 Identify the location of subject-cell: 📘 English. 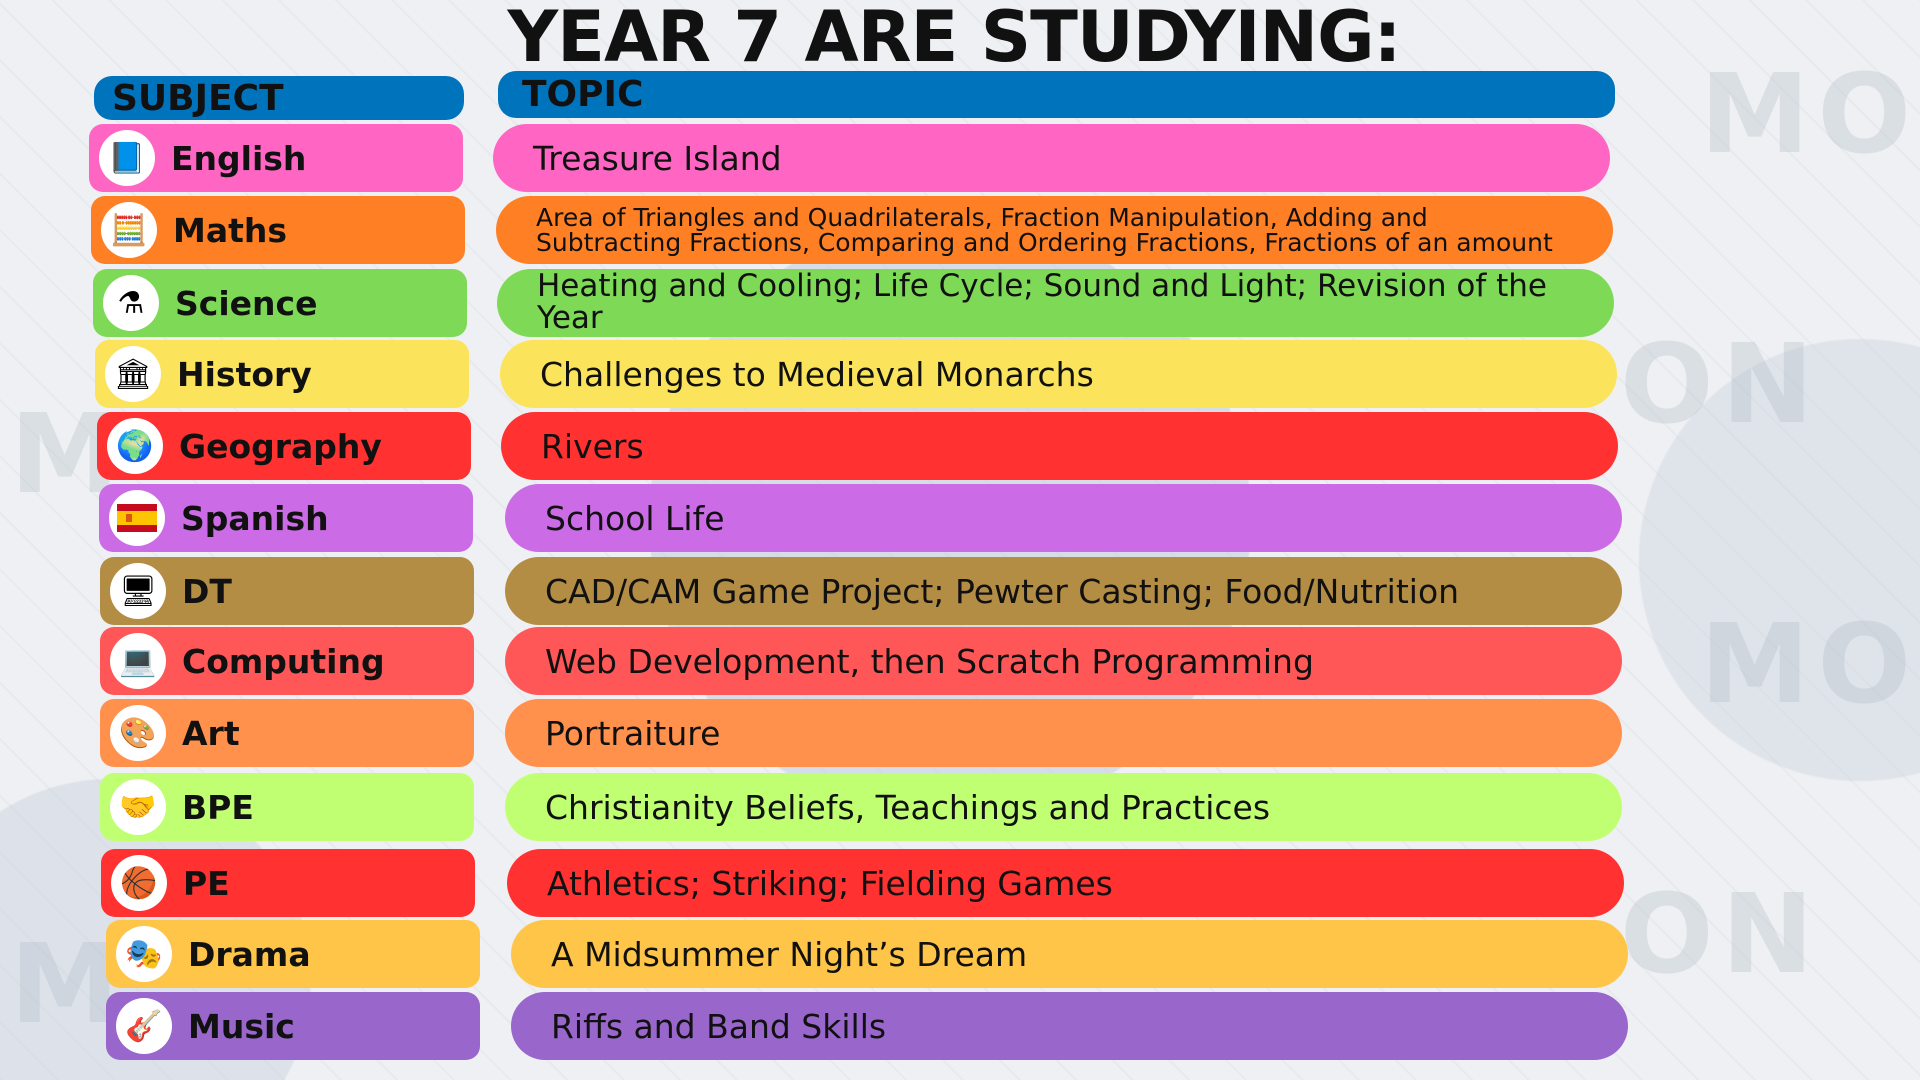
(276, 158).